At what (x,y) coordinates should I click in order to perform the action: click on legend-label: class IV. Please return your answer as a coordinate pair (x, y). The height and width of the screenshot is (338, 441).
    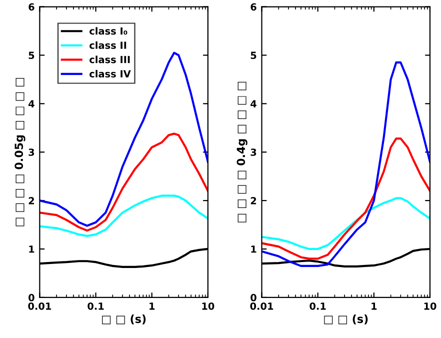
    Looking at the image, I should click on (110, 74).